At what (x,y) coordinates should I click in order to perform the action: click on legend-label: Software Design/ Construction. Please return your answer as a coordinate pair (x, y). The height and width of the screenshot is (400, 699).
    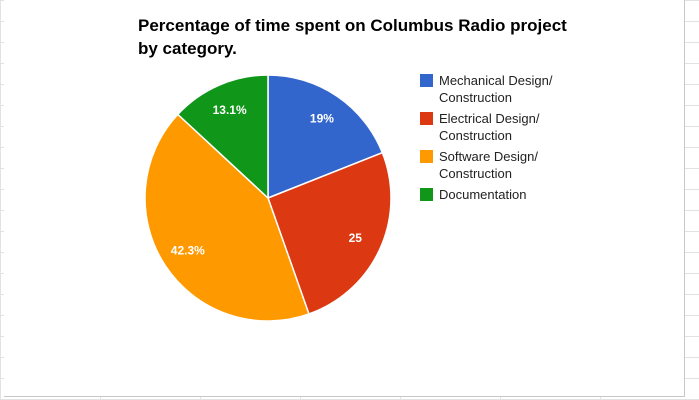
    Looking at the image, I should click on (488, 165).